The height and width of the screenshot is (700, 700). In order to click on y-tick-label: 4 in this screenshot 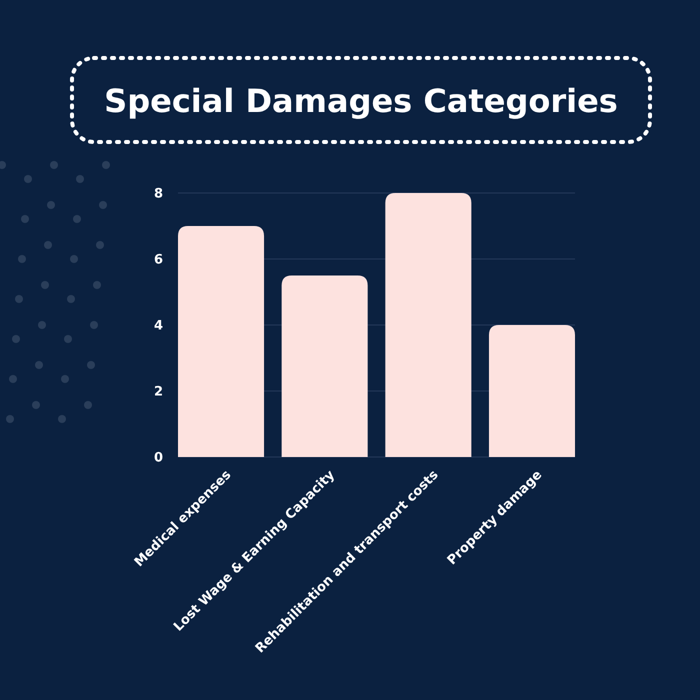, I will do `click(158, 326)`.